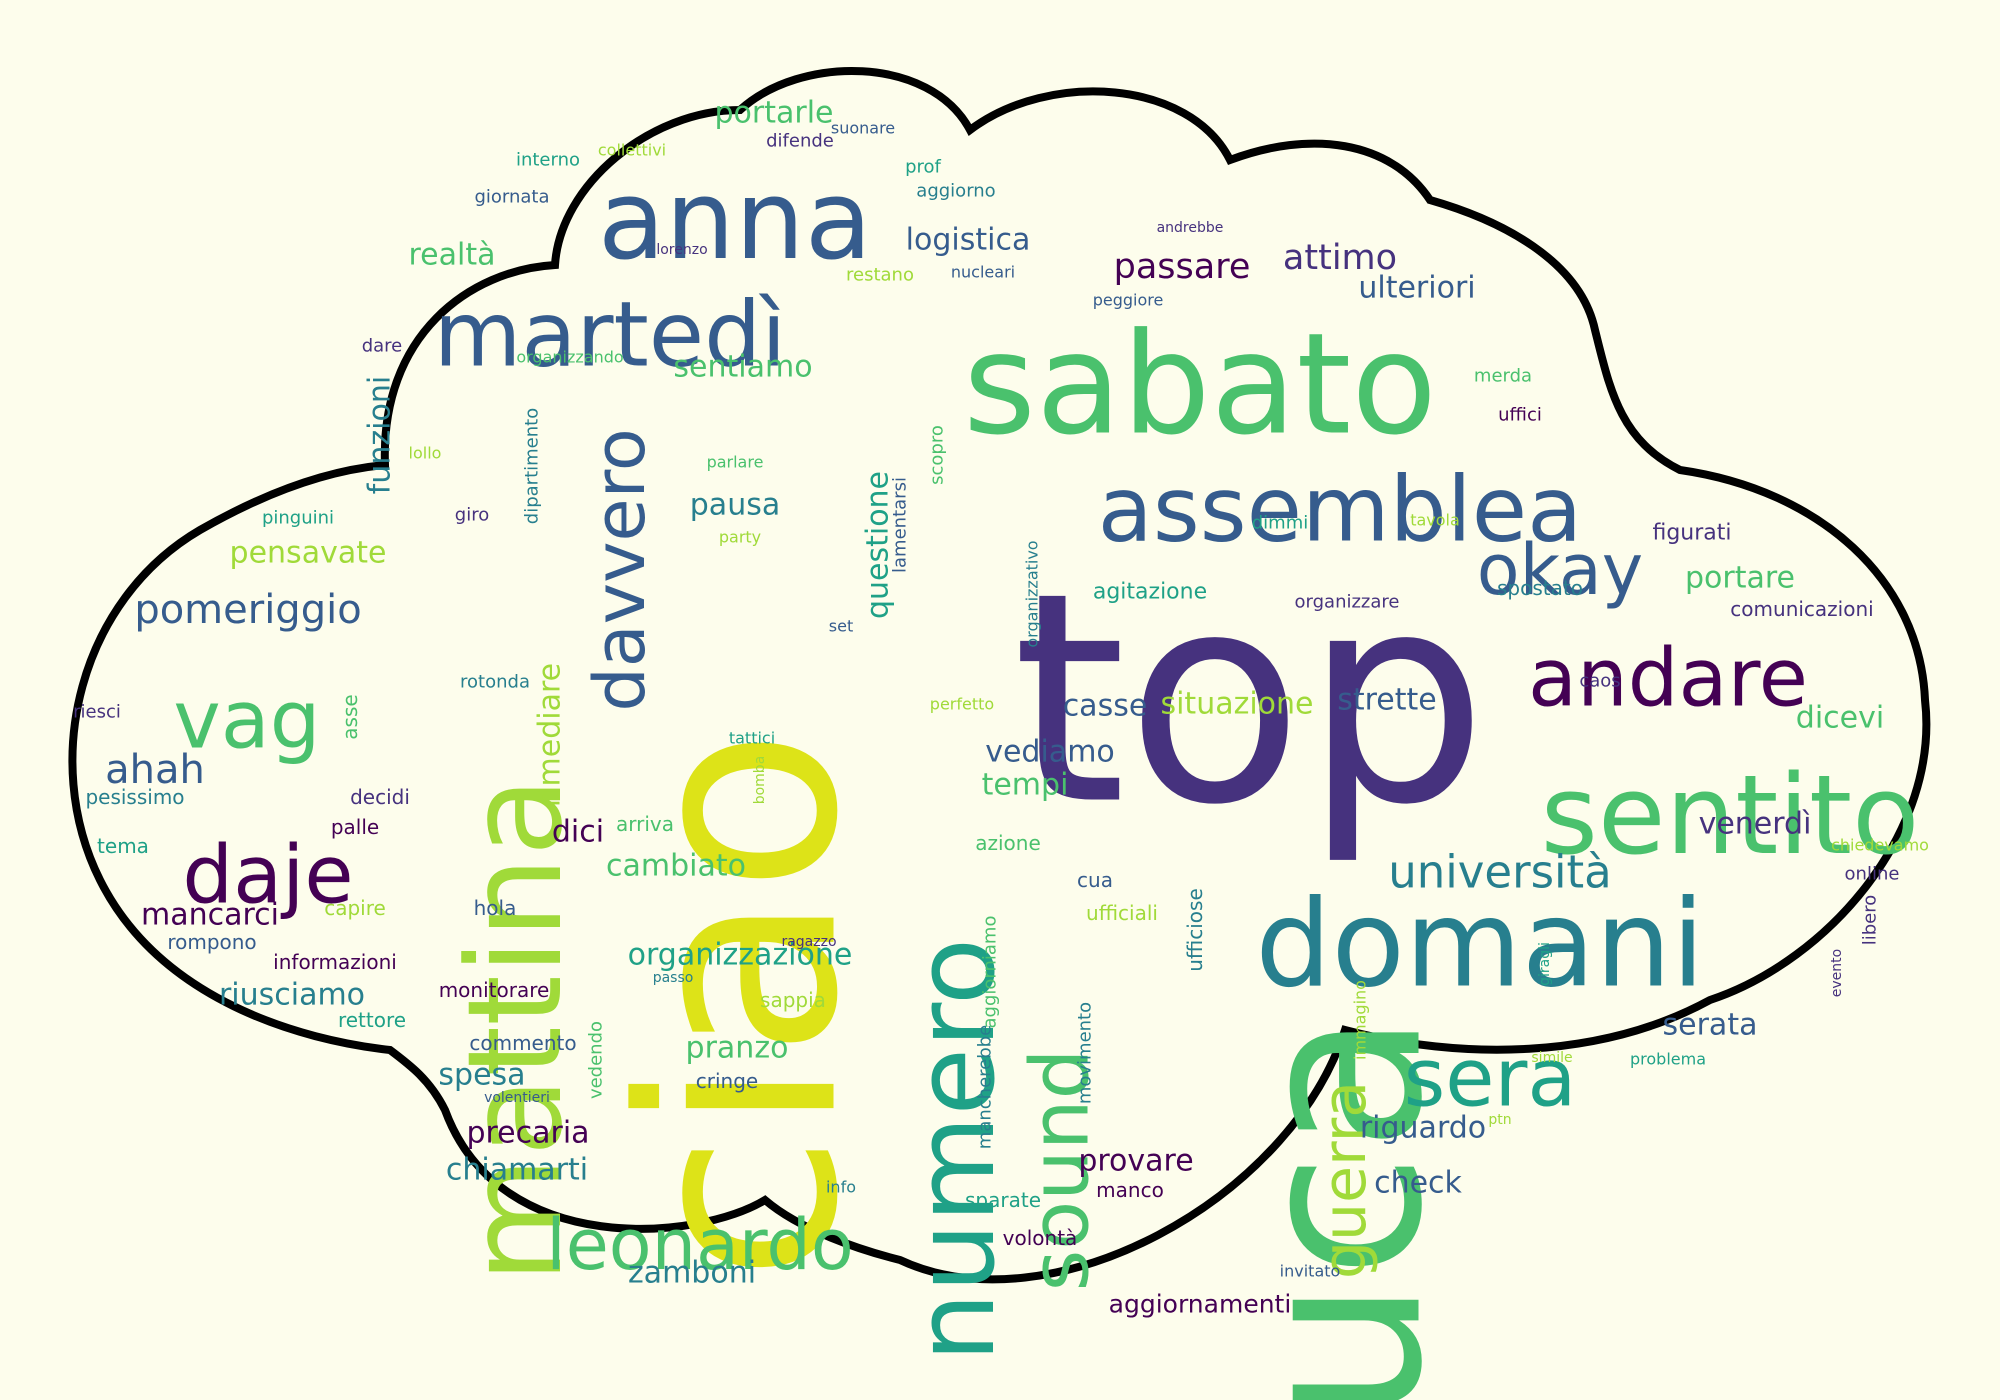 This screenshot has width=2000, height=1400. I want to click on word-14: sound, so click(1060, 1170).